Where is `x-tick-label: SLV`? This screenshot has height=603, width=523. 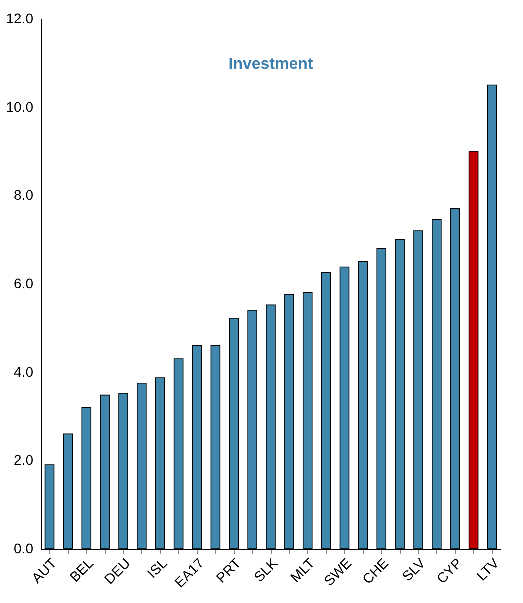 x-tick-label: SLV is located at coordinates (414, 569).